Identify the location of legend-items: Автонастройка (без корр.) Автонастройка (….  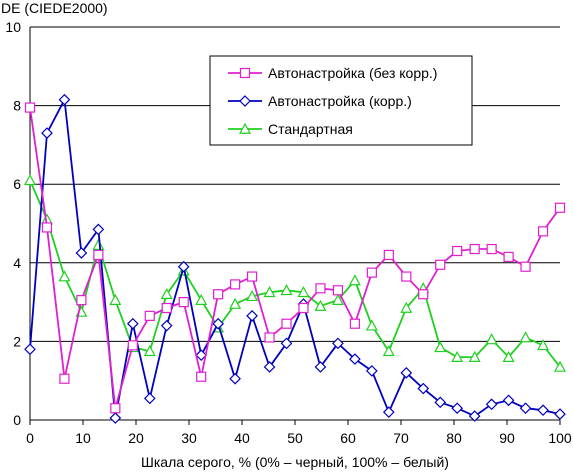
(332, 101).